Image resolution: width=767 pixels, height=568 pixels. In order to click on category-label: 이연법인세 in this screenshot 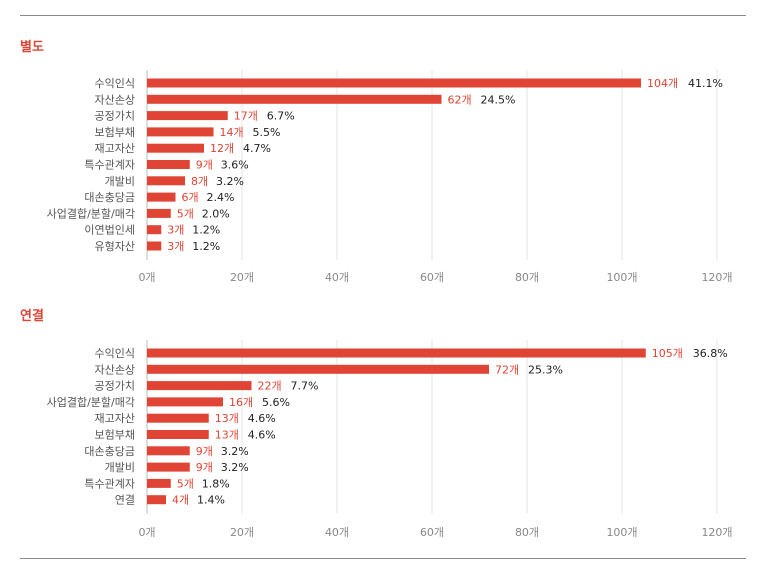, I will do `click(109, 230)`.